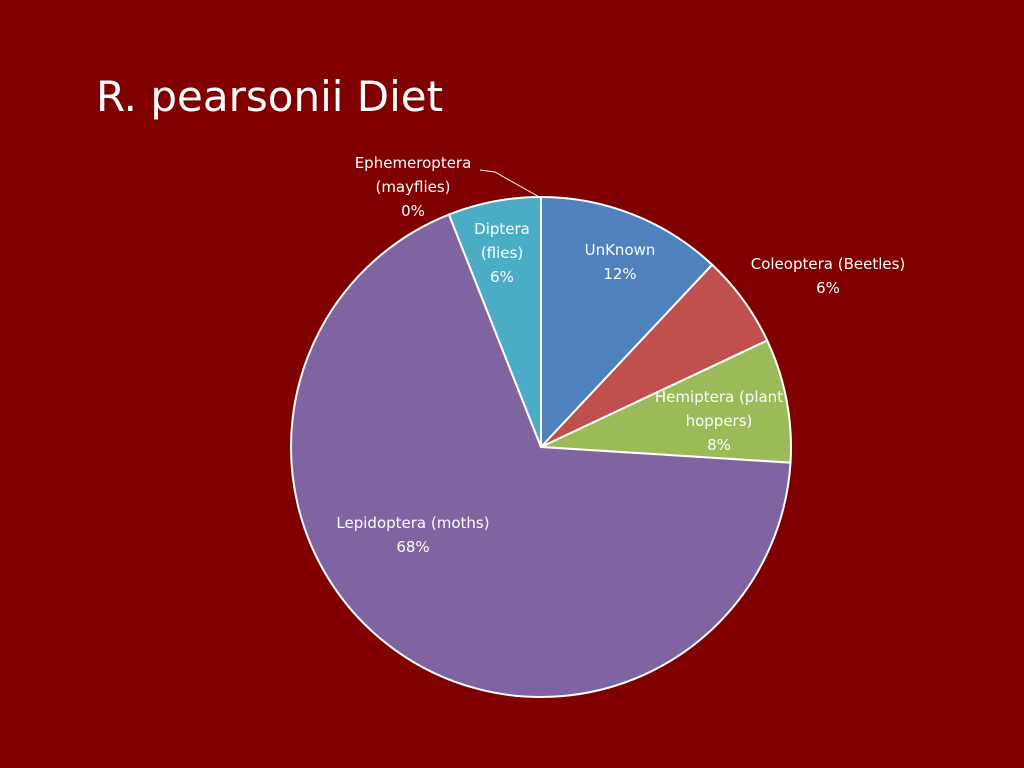 This screenshot has width=1024, height=768. What do you see at coordinates (719, 409) in the screenshot?
I see `category-label: Hemiptera (plant hoppers)` at bounding box center [719, 409].